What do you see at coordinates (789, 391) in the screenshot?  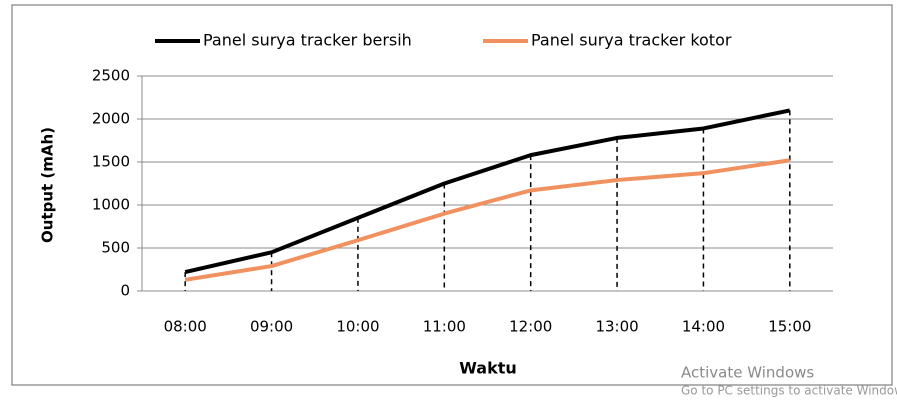 I see `watermark-subtitle: Go to PC settings to activate Windows` at bounding box center [789, 391].